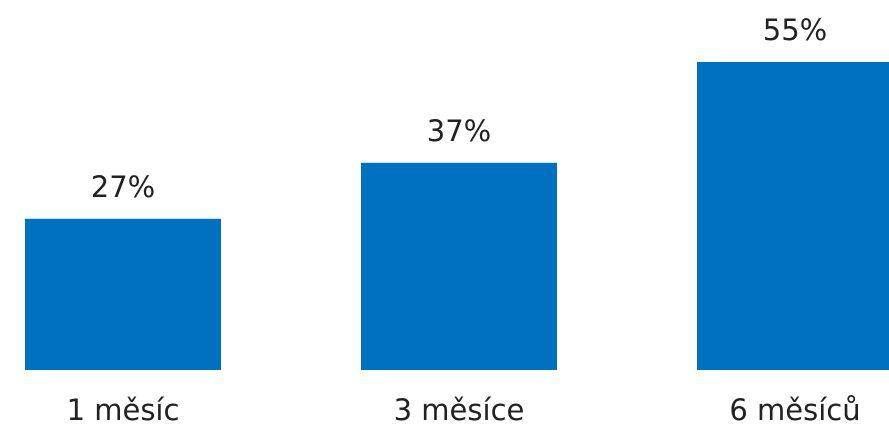  What do you see at coordinates (123, 187) in the screenshot?
I see `value-label: 27%` at bounding box center [123, 187].